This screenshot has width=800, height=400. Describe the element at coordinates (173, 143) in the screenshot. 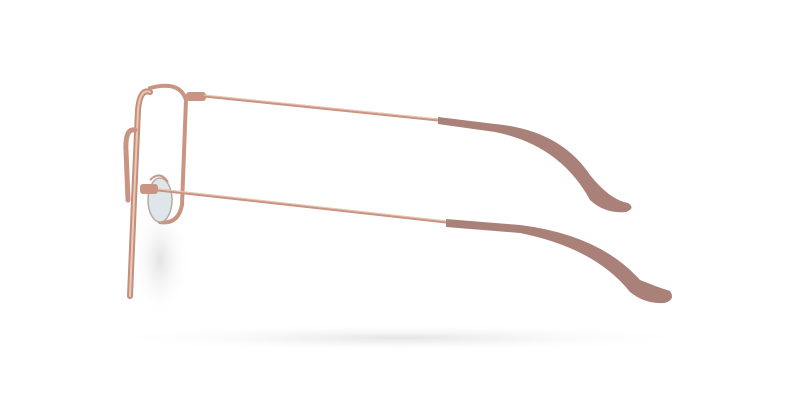

I see `hinge` at that location.